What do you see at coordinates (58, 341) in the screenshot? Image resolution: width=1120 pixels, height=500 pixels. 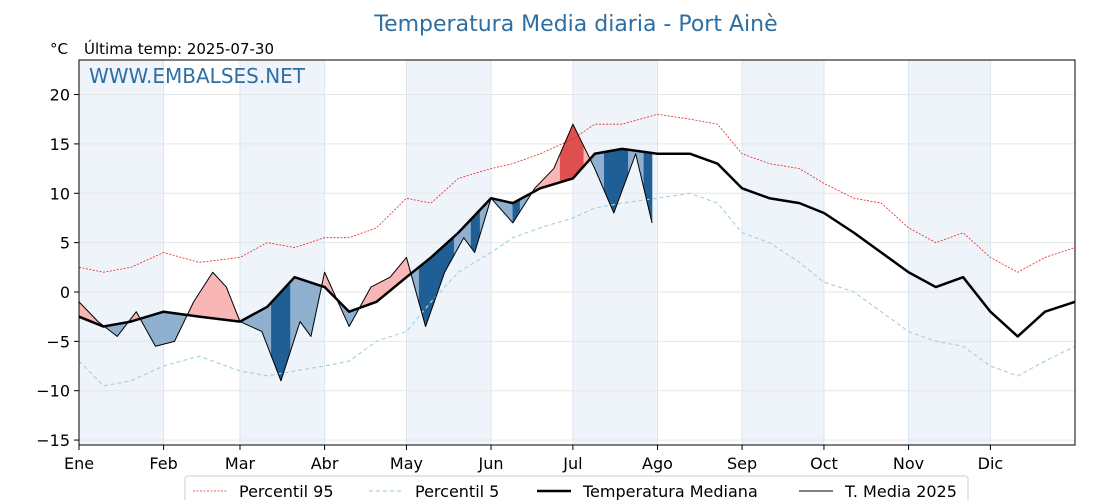 I see `y-tick-label: −5` at bounding box center [58, 341].